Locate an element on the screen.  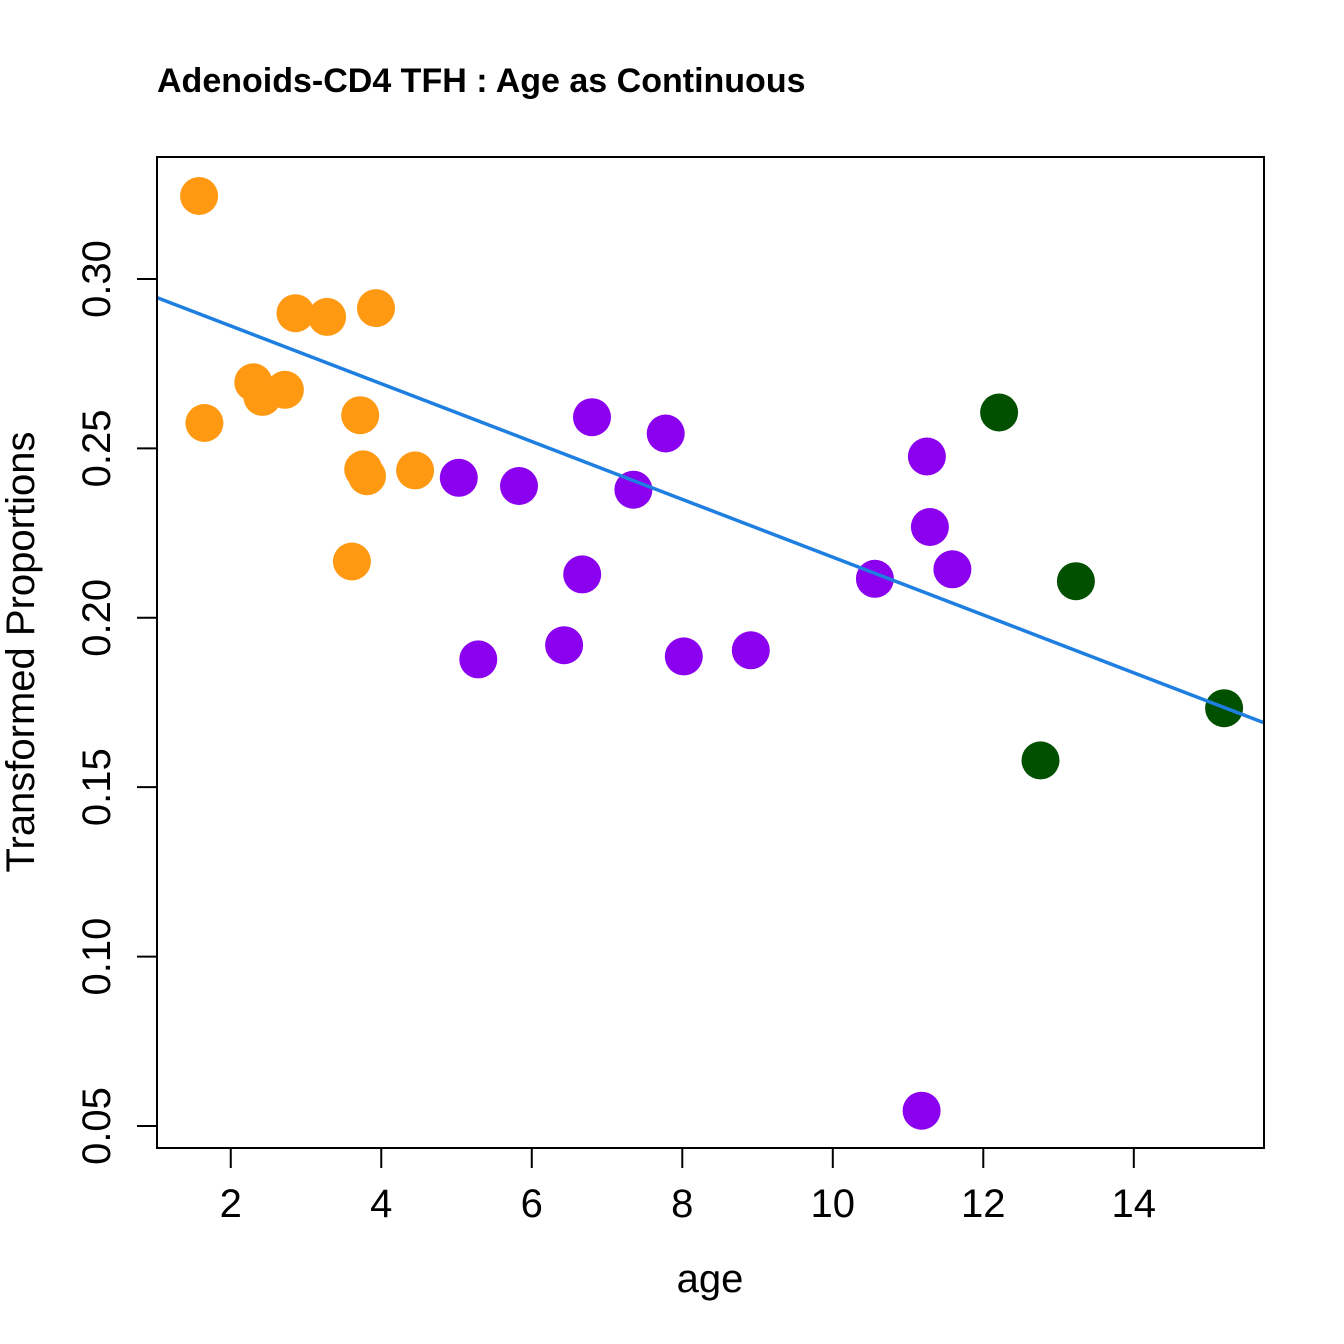
x-tick-label: 14 is located at coordinates (1134, 1204).